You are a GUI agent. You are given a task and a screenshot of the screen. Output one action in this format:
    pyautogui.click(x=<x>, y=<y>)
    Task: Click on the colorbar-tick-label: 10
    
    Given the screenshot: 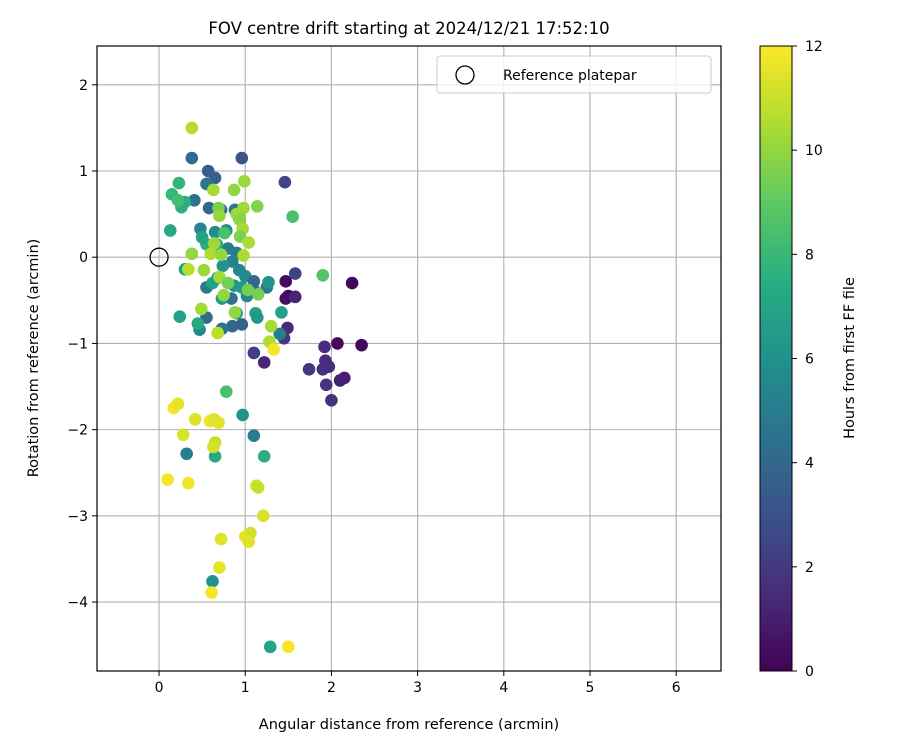 What is the action you would take?
    pyautogui.click(x=814, y=151)
    